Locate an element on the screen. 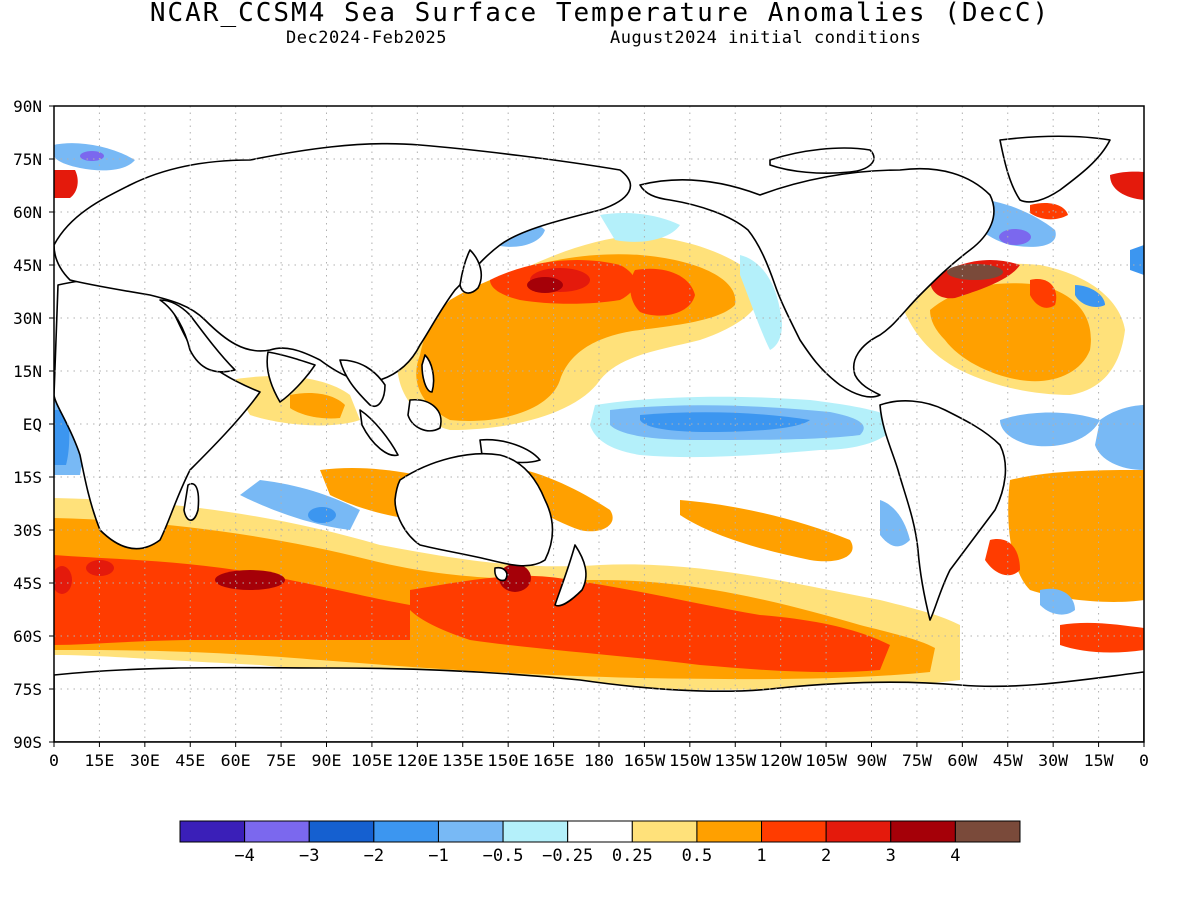 The width and height of the screenshot is (1200, 900). lon-tick-label: 15E is located at coordinates (99, 760).